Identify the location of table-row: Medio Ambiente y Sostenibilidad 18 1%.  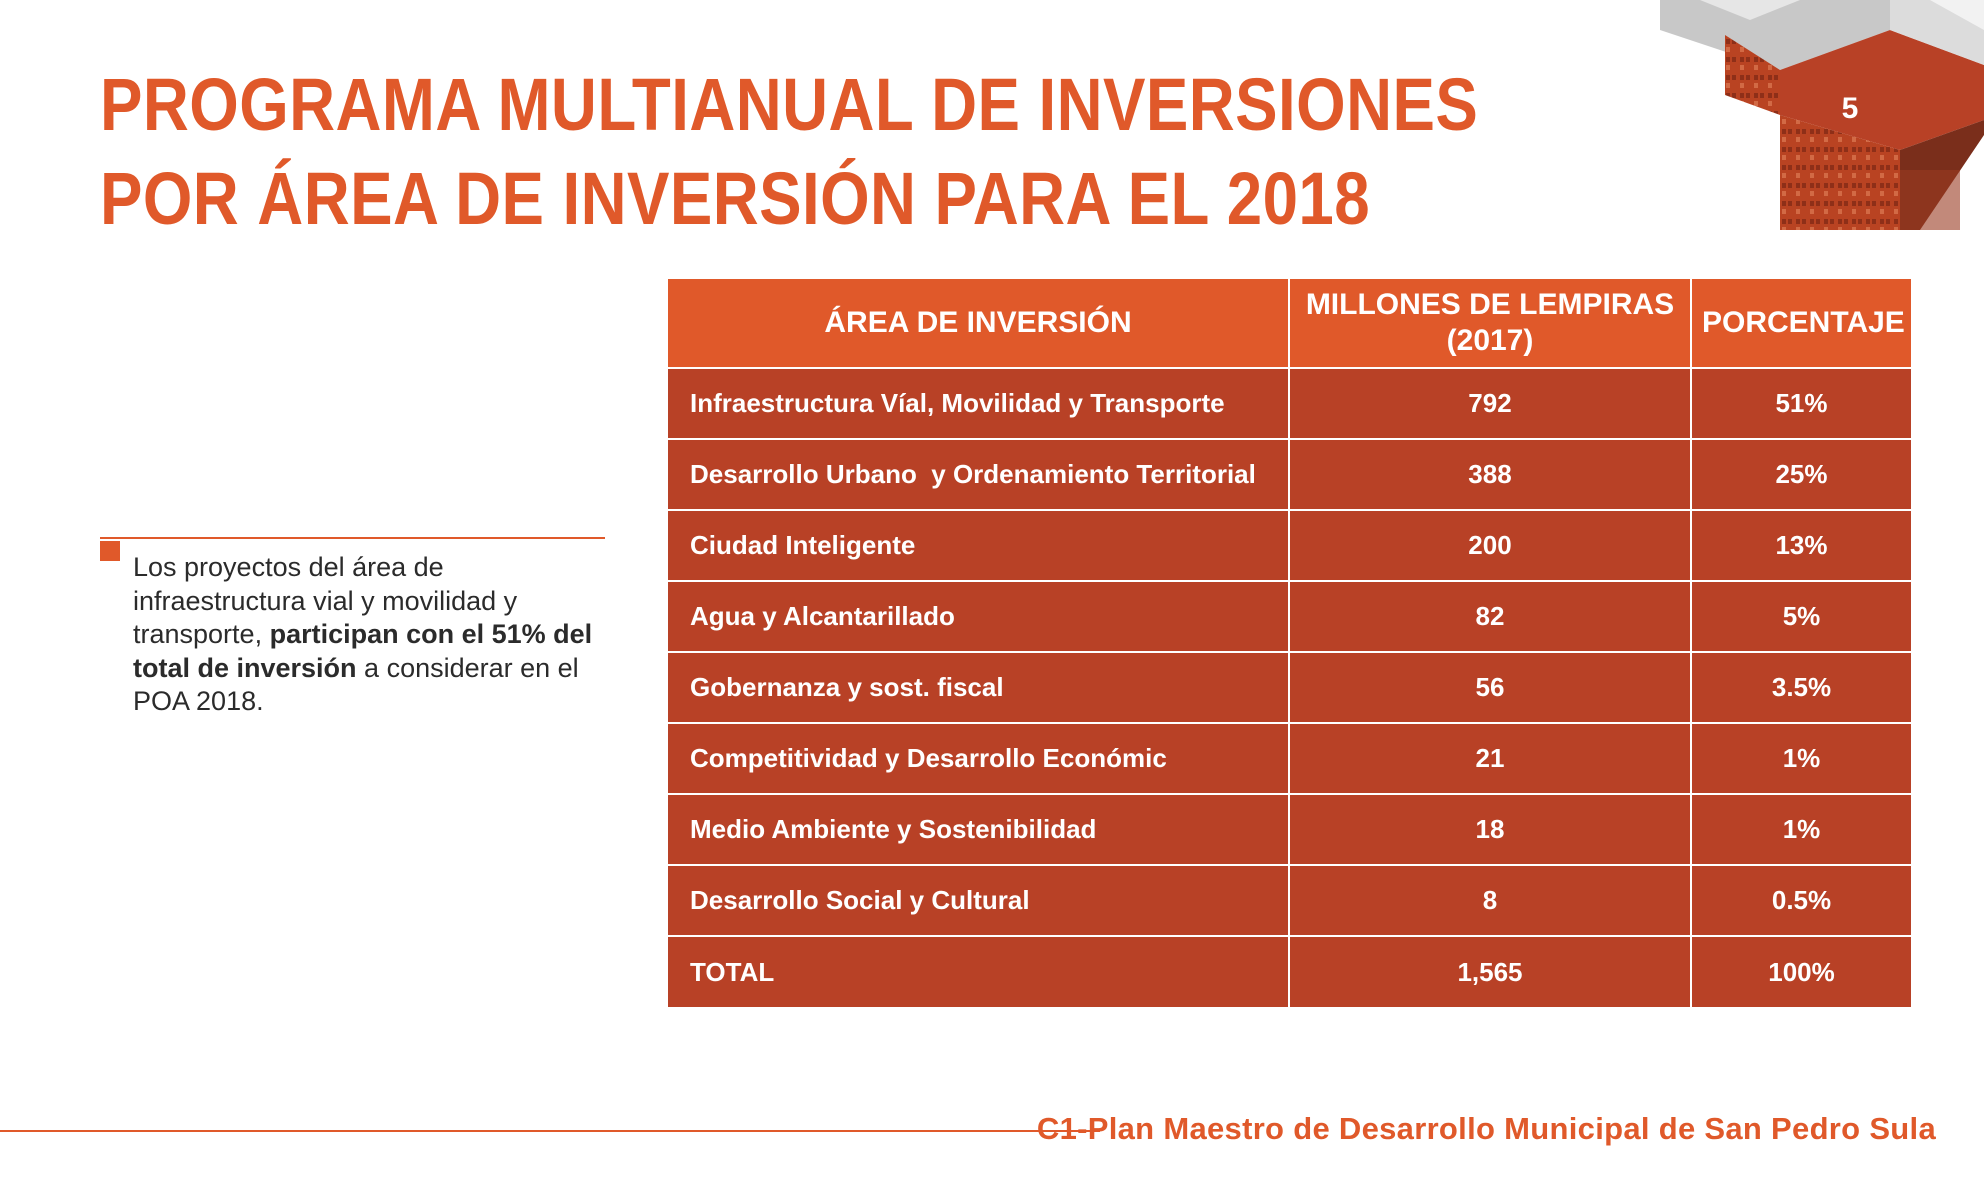
(1289, 829).